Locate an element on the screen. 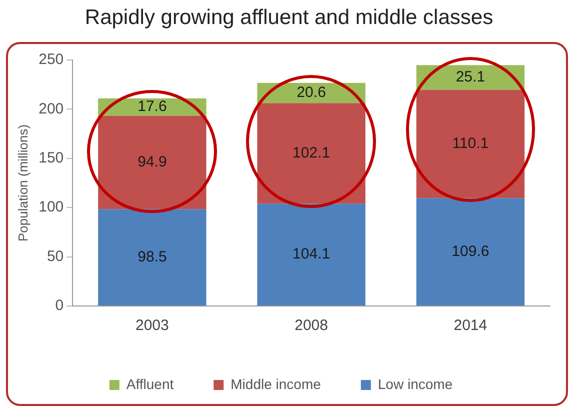 The width and height of the screenshot is (578, 414). data-label: 25.1 is located at coordinates (471, 77).